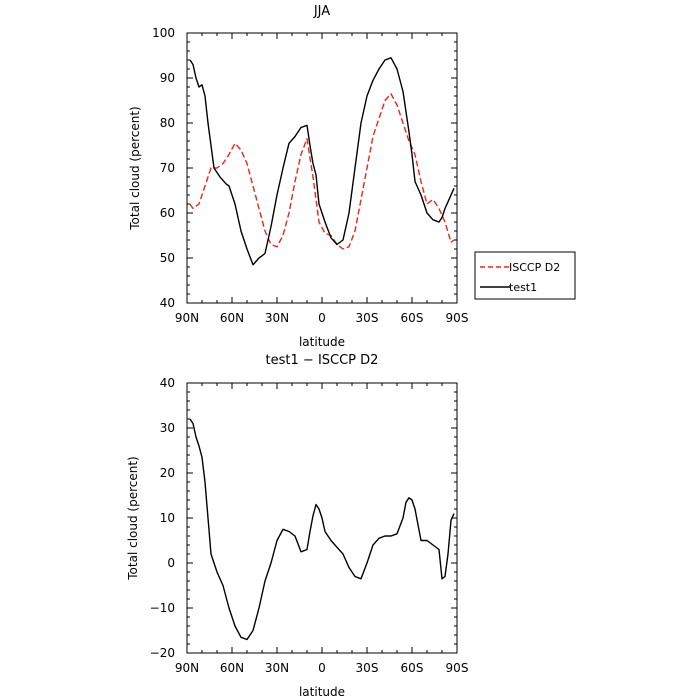 The width and height of the screenshot is (700, 700). Describe the element at coordinates (232, 318) in the screenshot. I see `top-x-tick-label: 60N` at that location.